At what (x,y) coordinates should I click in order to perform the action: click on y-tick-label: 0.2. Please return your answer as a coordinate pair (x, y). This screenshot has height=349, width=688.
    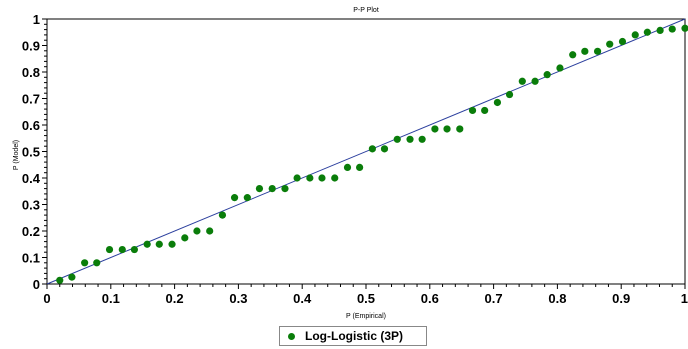
    Looking at the image, I should click on (31, 231).